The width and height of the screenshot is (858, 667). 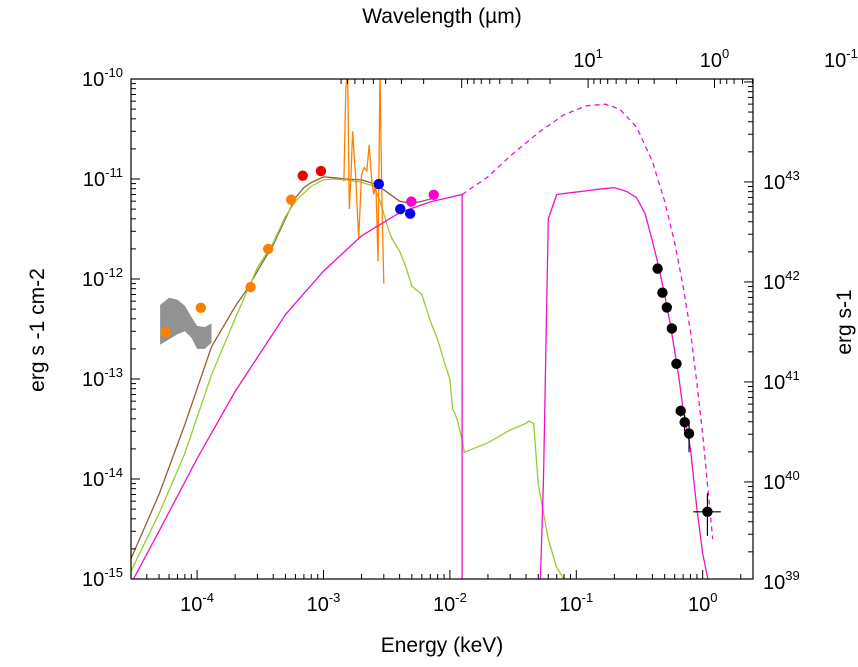 What do you see at coordinates (113, 472) in the screenshot?
I see `y-tick-label-exponent: -14` at bounding box center [113, 472].